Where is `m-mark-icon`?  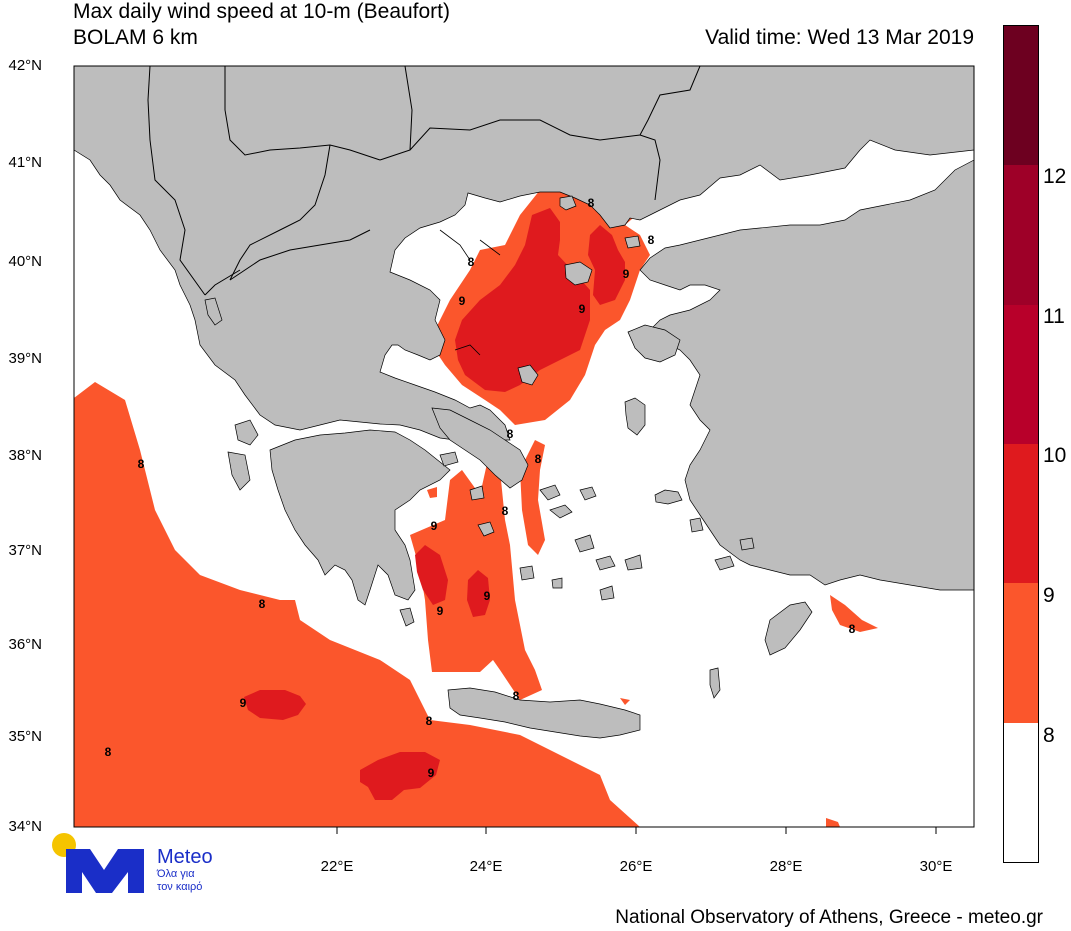 m-mark-icon is located at coordinates (105, 871).